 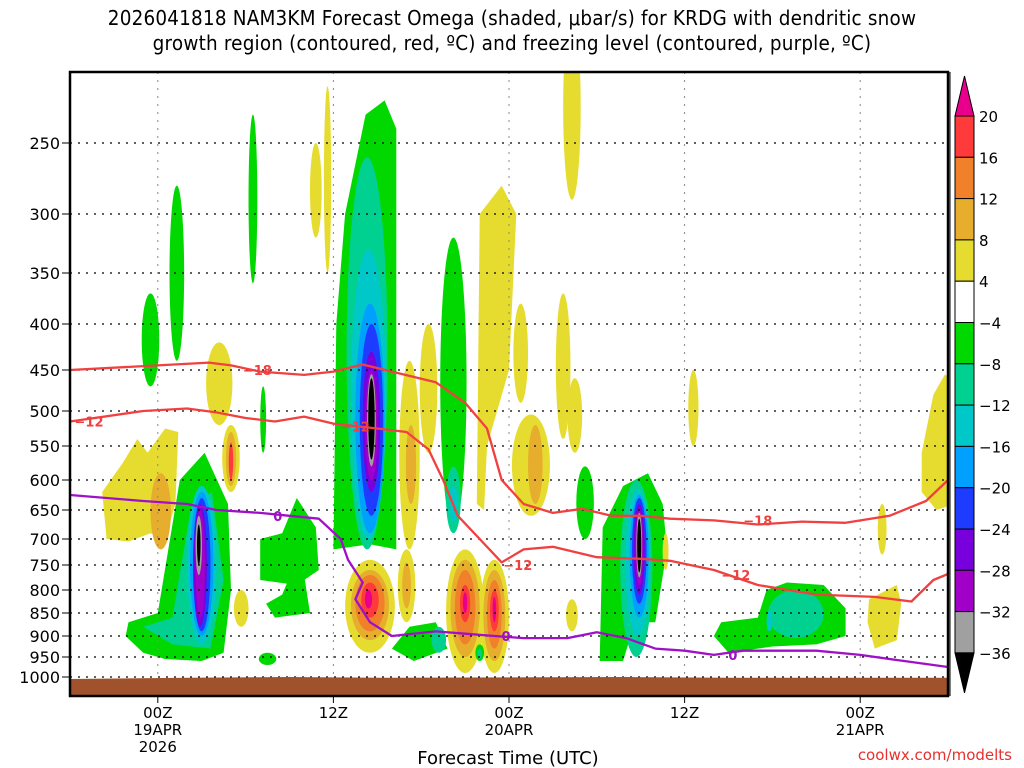 What do you see at coordinates (44, 214) in the screenshot?
I see `y-tick-label: 300` at bounding box center [44, 214].